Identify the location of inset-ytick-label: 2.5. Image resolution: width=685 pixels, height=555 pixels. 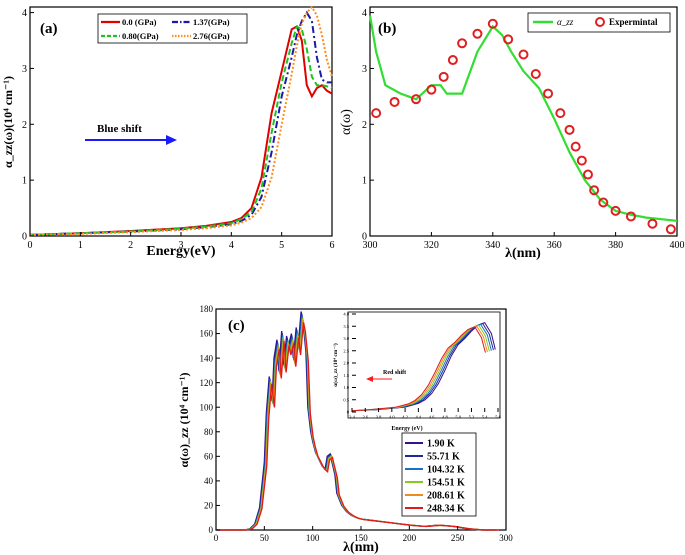
(346, 350).